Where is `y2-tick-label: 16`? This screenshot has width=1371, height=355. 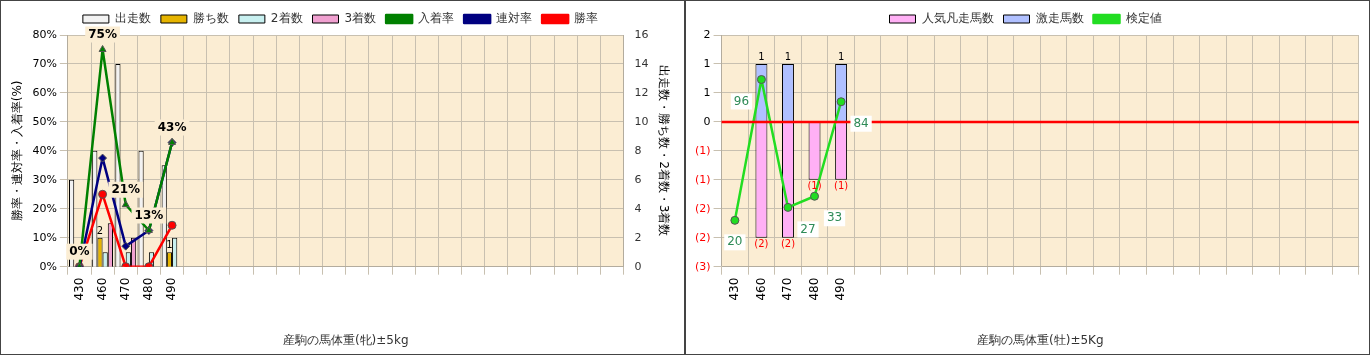
y2-tick-label: 16 is located at coordinates (641, 34).